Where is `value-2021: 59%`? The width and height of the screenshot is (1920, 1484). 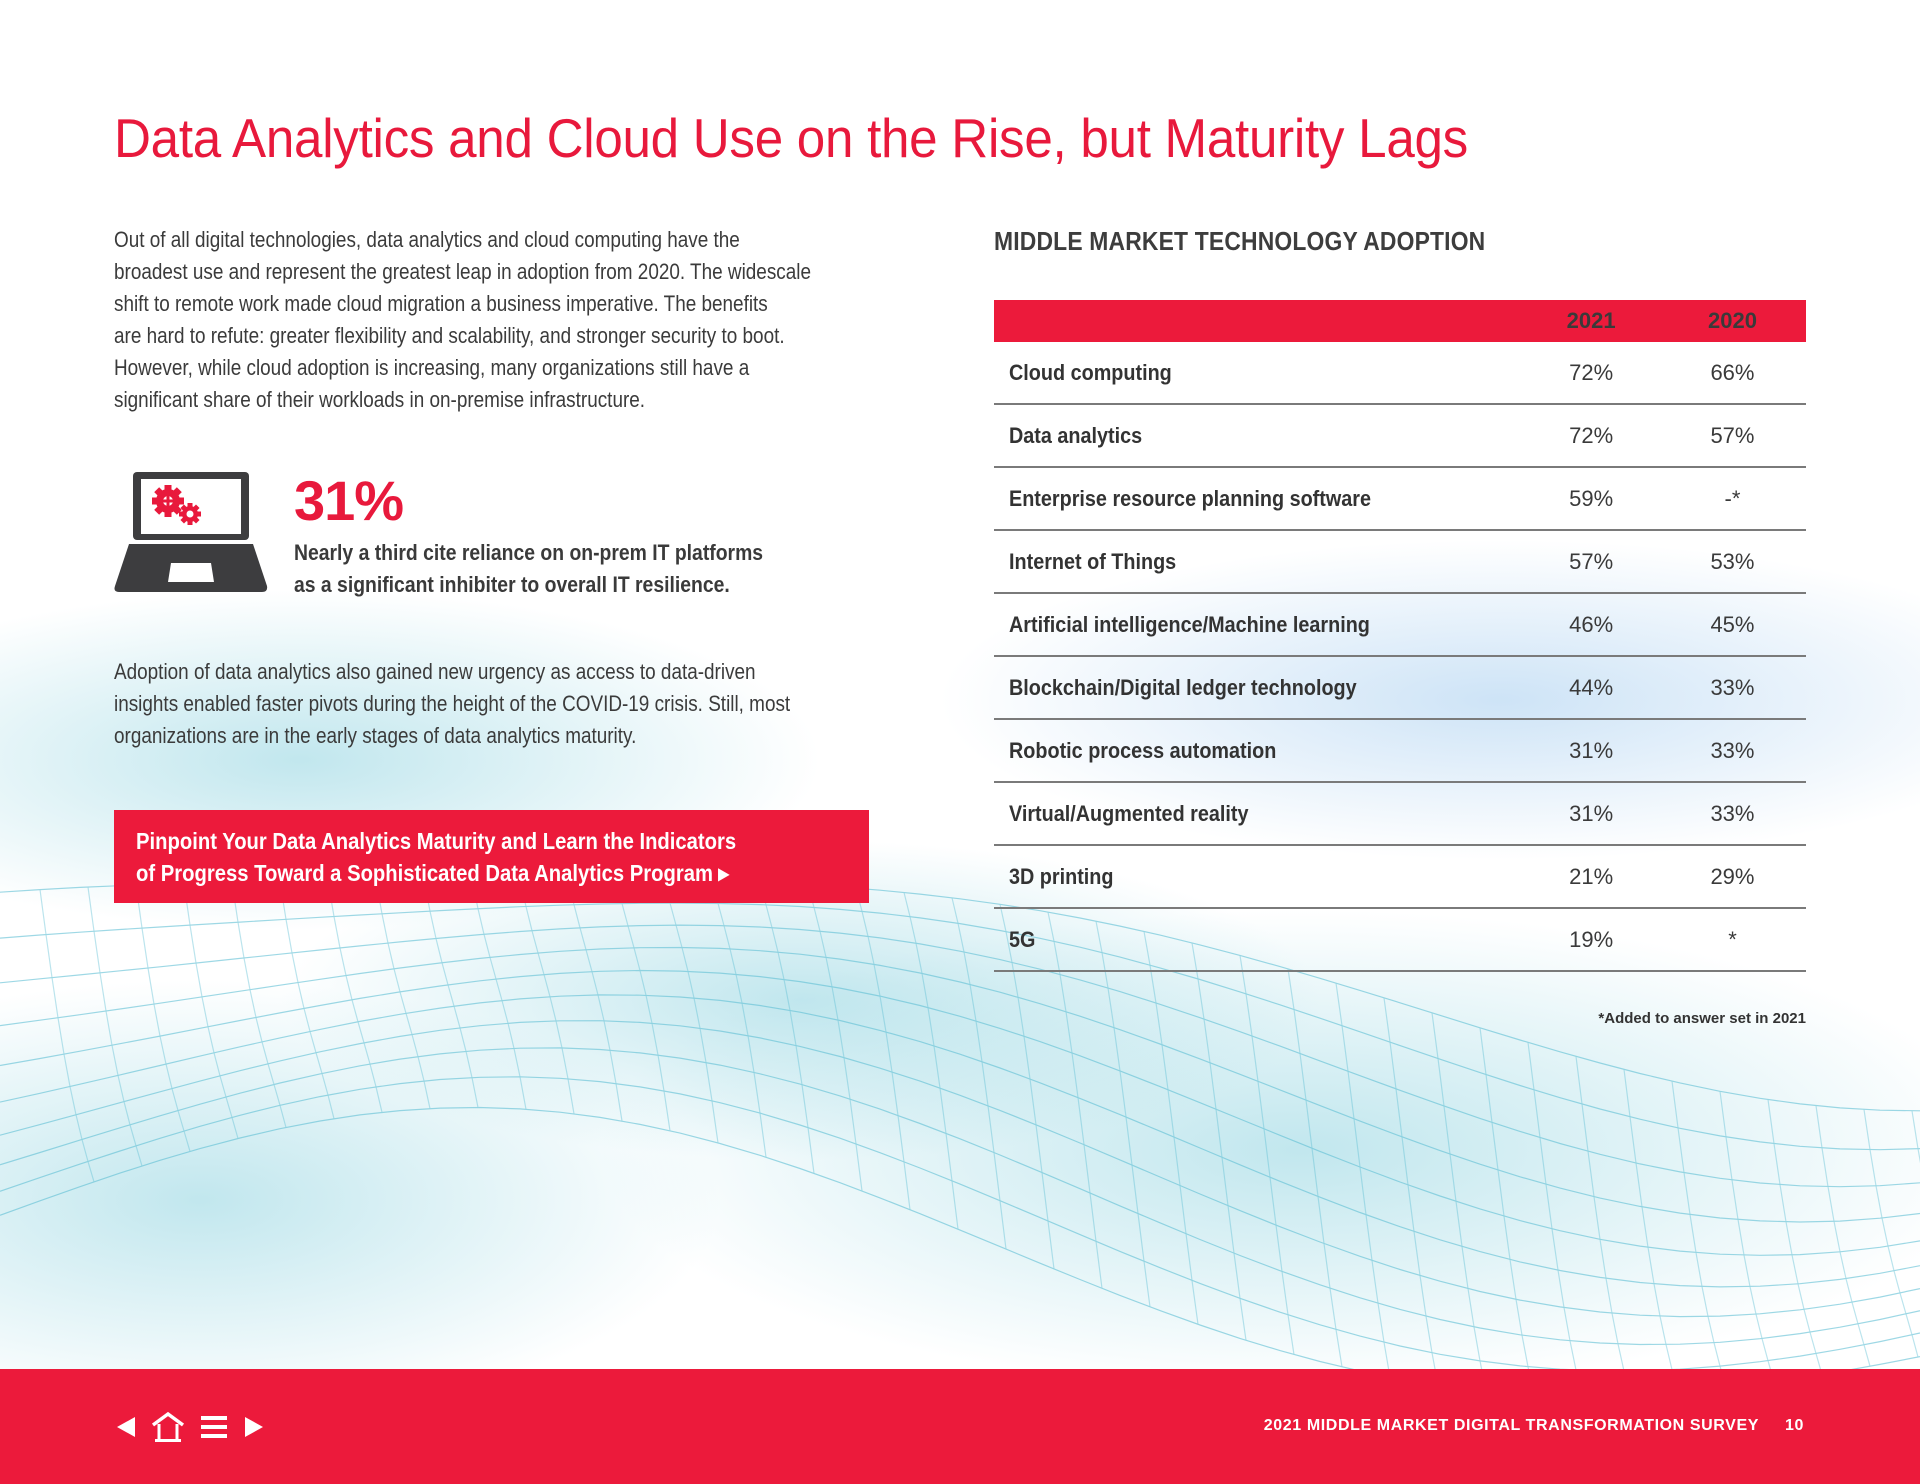
value-2021: 59% is located at coordinates (1591, 498).